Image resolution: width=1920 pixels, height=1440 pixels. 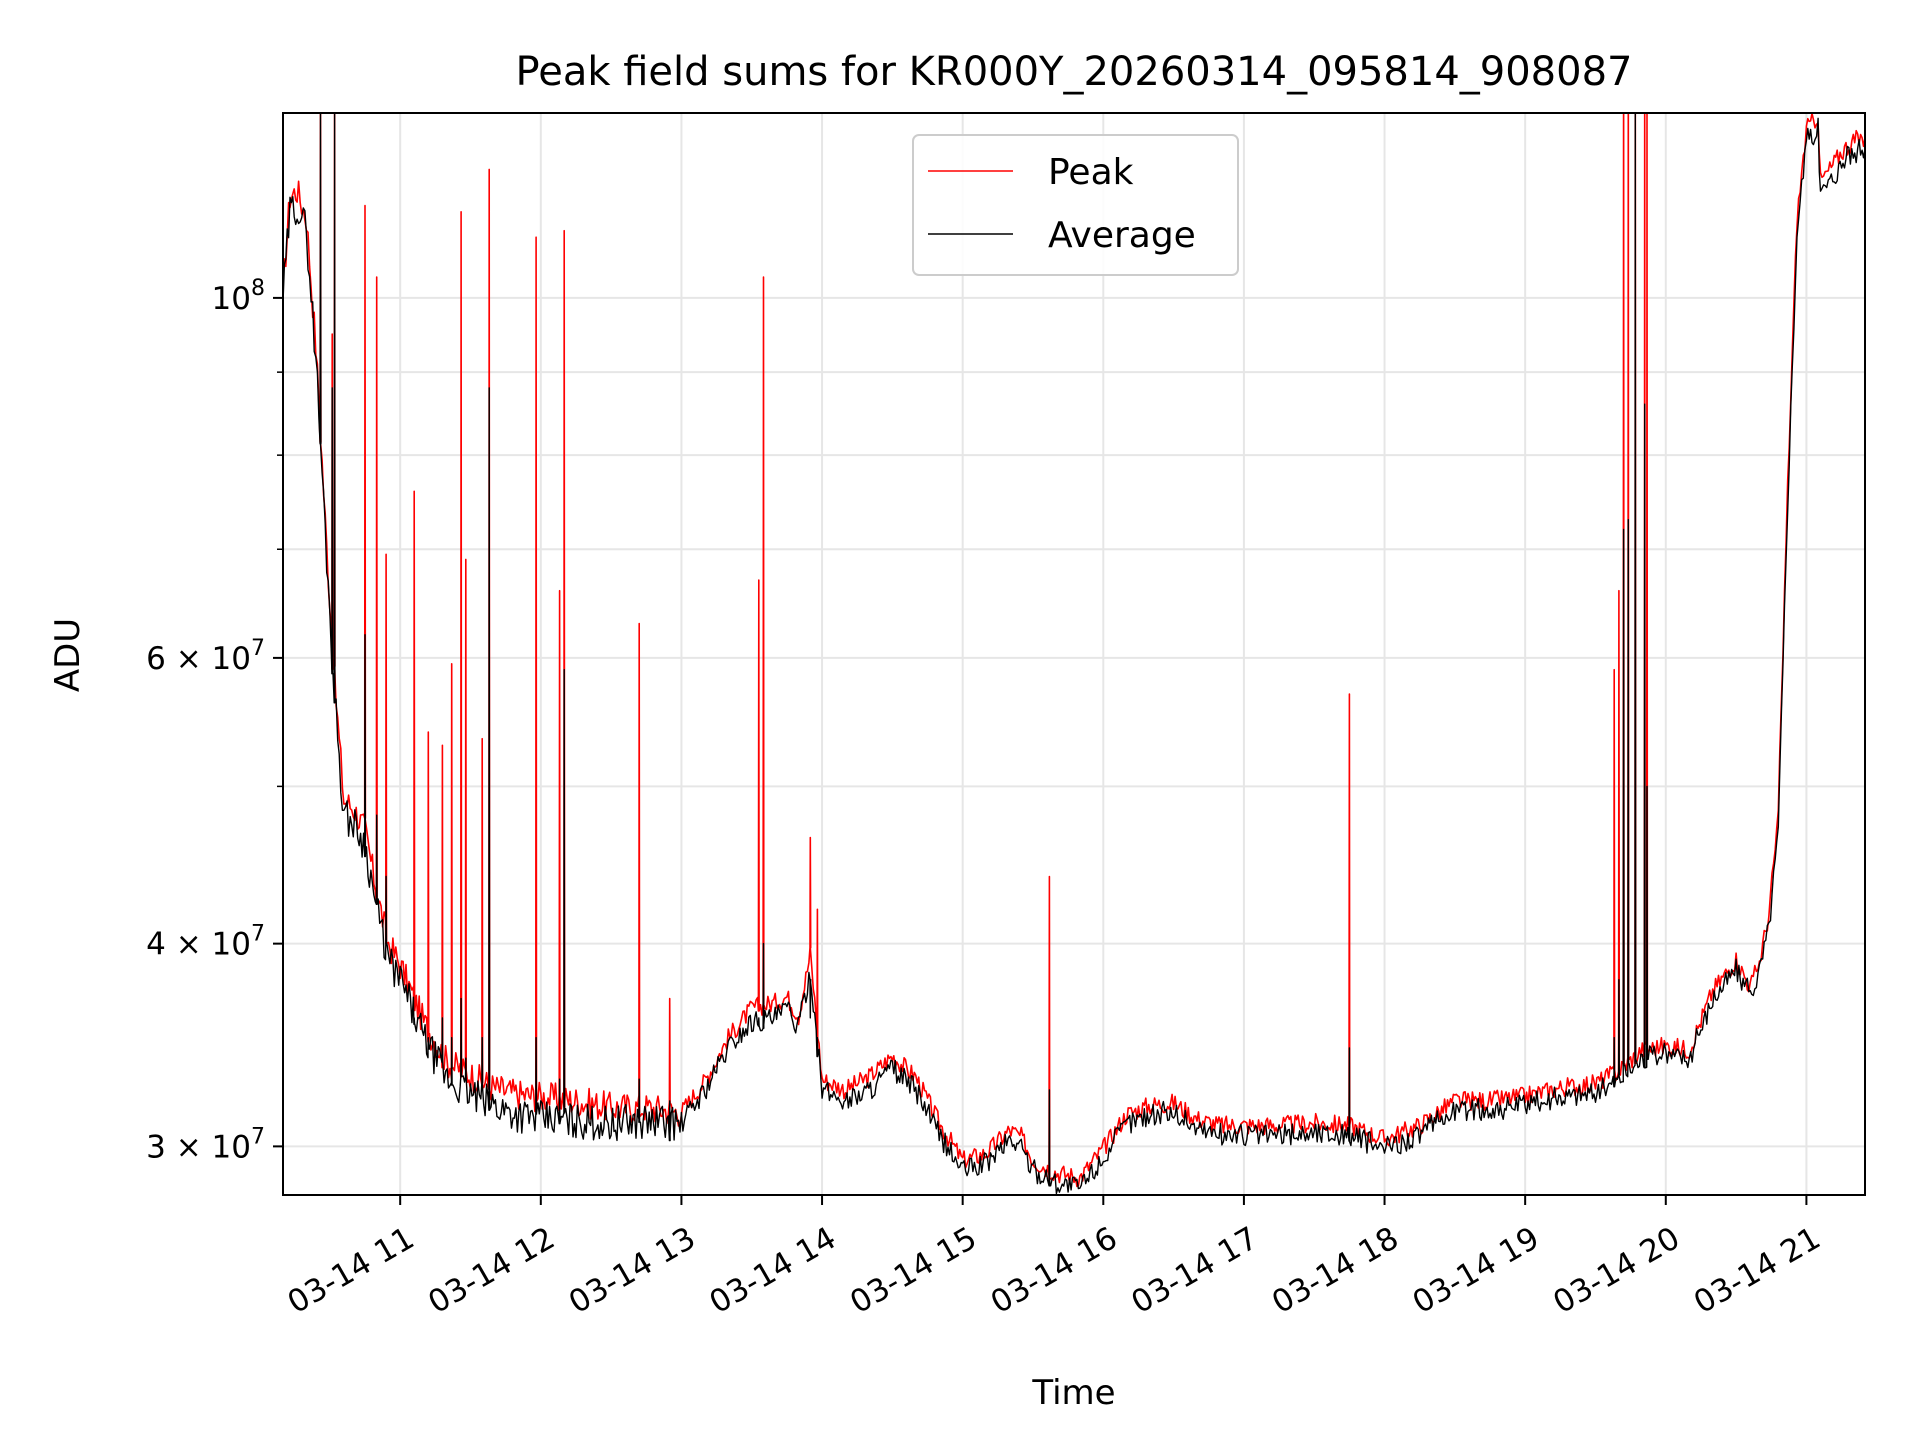 What do you see at coordinates (1073, 1393) in the screenshot?
I see `x-axis-label: Time` at bounding box center [1073, 1393].